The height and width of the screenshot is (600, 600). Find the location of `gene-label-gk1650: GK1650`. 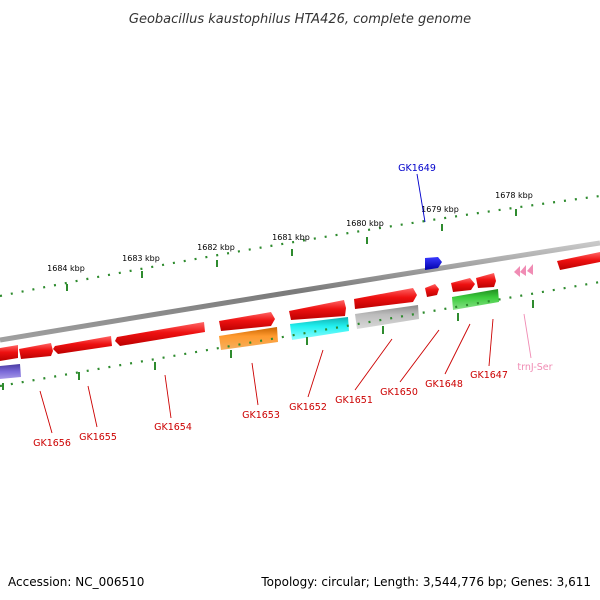

gene-label-gk1650: GK1650 is located at coordinates (399, 392).